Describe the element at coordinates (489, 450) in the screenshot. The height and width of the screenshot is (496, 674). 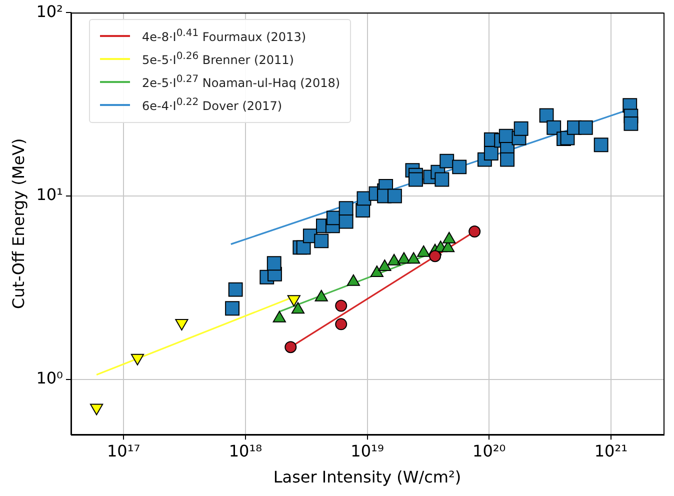
I see `x-tick-label: 10²⁰` at that location.